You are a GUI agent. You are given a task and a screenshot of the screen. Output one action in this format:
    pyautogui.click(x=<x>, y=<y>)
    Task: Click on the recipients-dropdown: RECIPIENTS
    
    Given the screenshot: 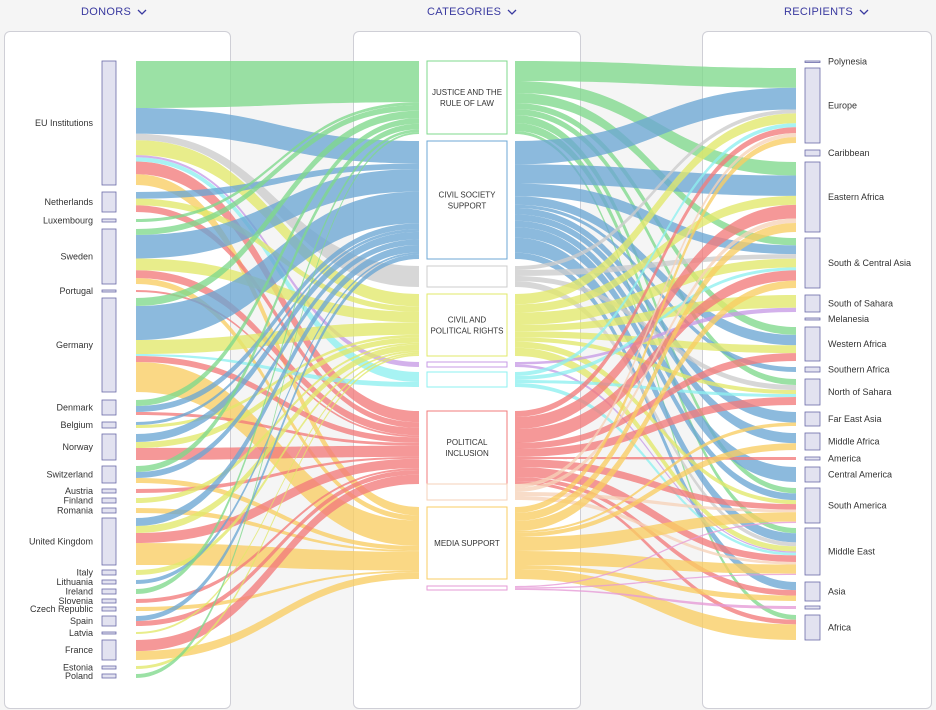 What is the action you would take?
    pyautogui.click(x=826, y=12)
    